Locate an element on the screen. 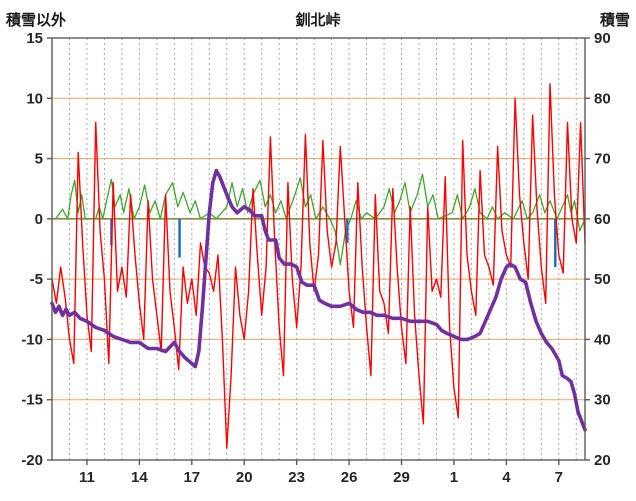 The height and width of the screenshot is (501, 636). svg-text: 14 is located at coordinates (139, 477).